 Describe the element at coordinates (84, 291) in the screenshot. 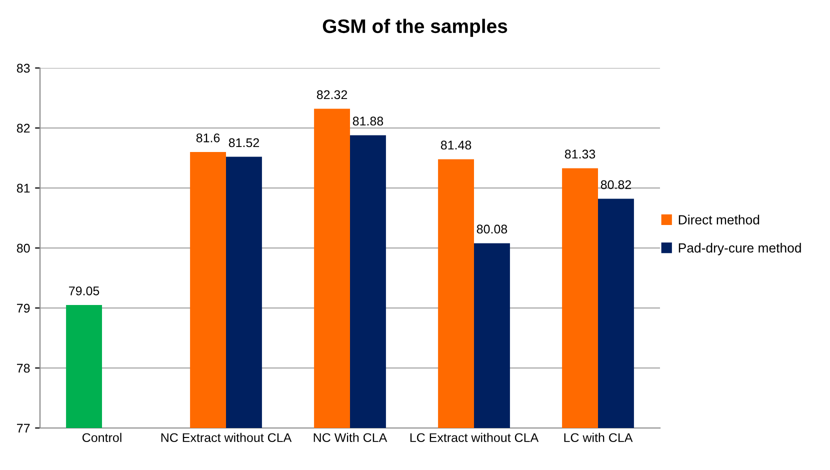

I see `data-label: 79.05` at that location.